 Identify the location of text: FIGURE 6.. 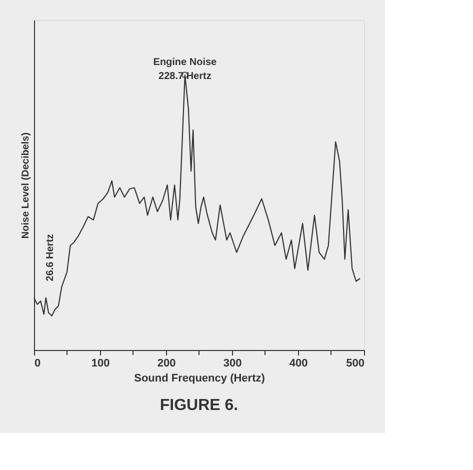
(199, 405).